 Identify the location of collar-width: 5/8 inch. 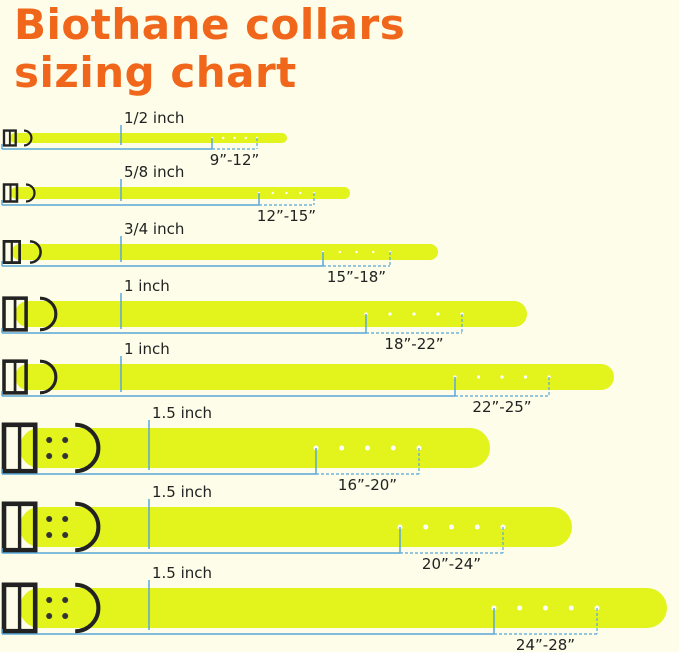
(154, 172).